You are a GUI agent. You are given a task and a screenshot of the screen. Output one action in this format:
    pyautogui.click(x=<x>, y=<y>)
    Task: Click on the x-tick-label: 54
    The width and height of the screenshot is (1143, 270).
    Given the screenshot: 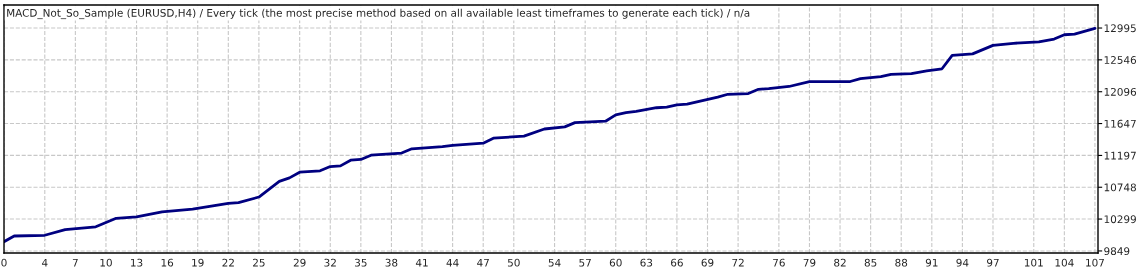 What is the action you would take?
    pyautogui.click(x=554, y=262)
    